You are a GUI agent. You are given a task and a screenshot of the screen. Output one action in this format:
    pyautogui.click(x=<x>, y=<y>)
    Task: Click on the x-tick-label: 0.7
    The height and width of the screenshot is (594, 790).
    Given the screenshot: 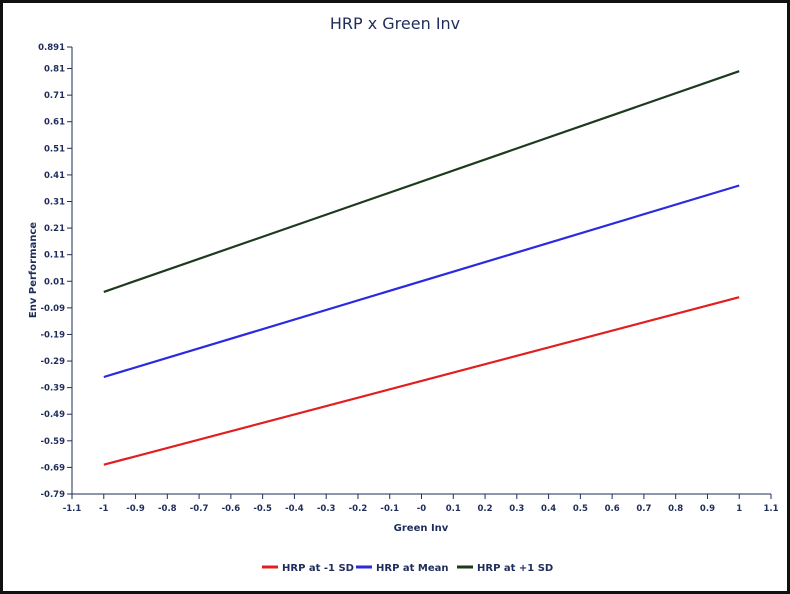 What is the action you would take?
    pyautogui.click(x=643, y=509)
    